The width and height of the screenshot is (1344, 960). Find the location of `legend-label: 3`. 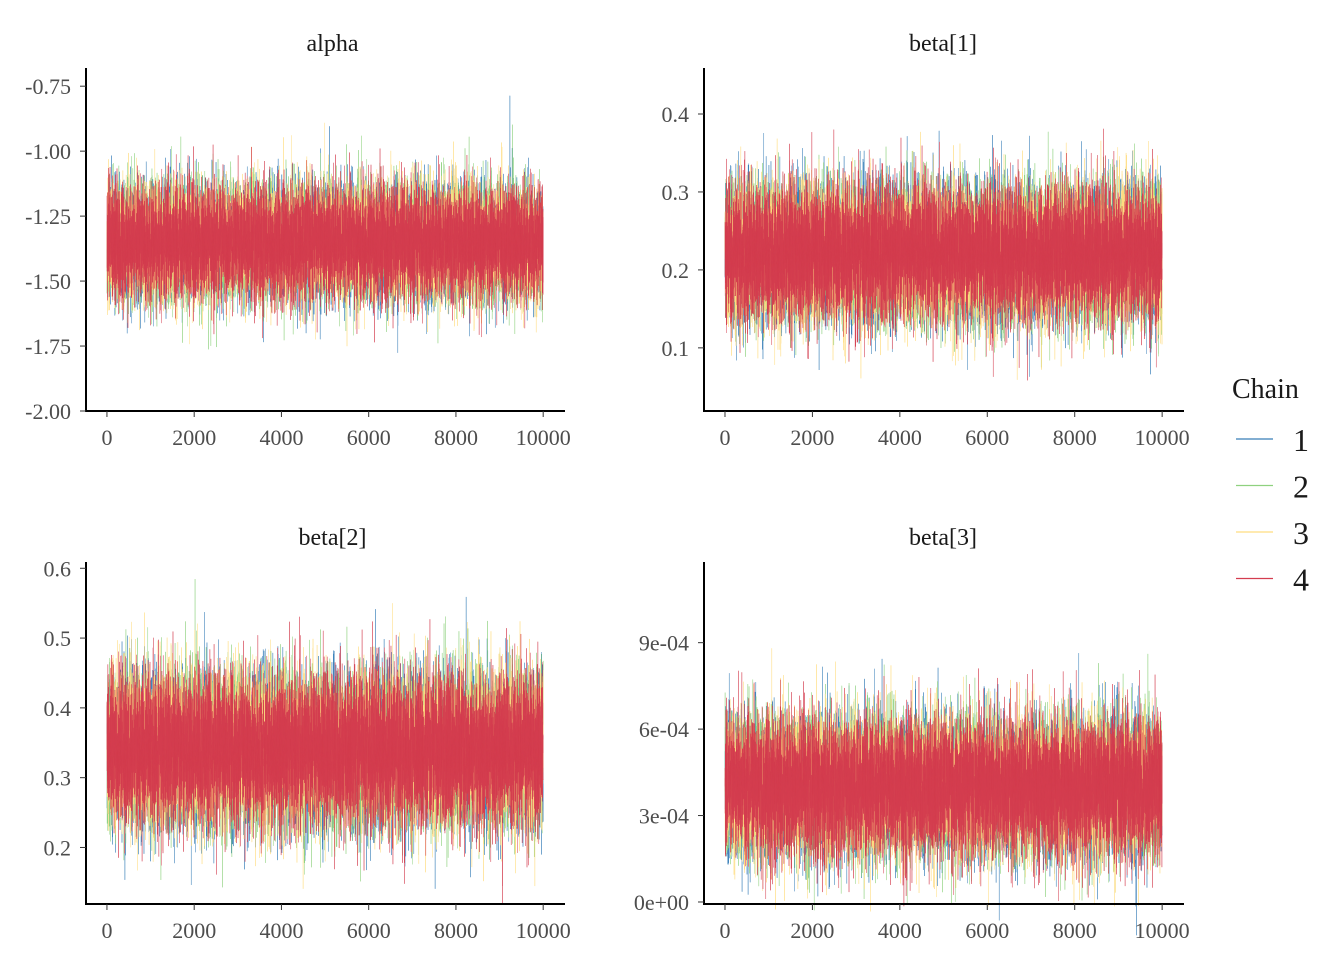

legend-label: 3 is located at coordinates (1301, 533).